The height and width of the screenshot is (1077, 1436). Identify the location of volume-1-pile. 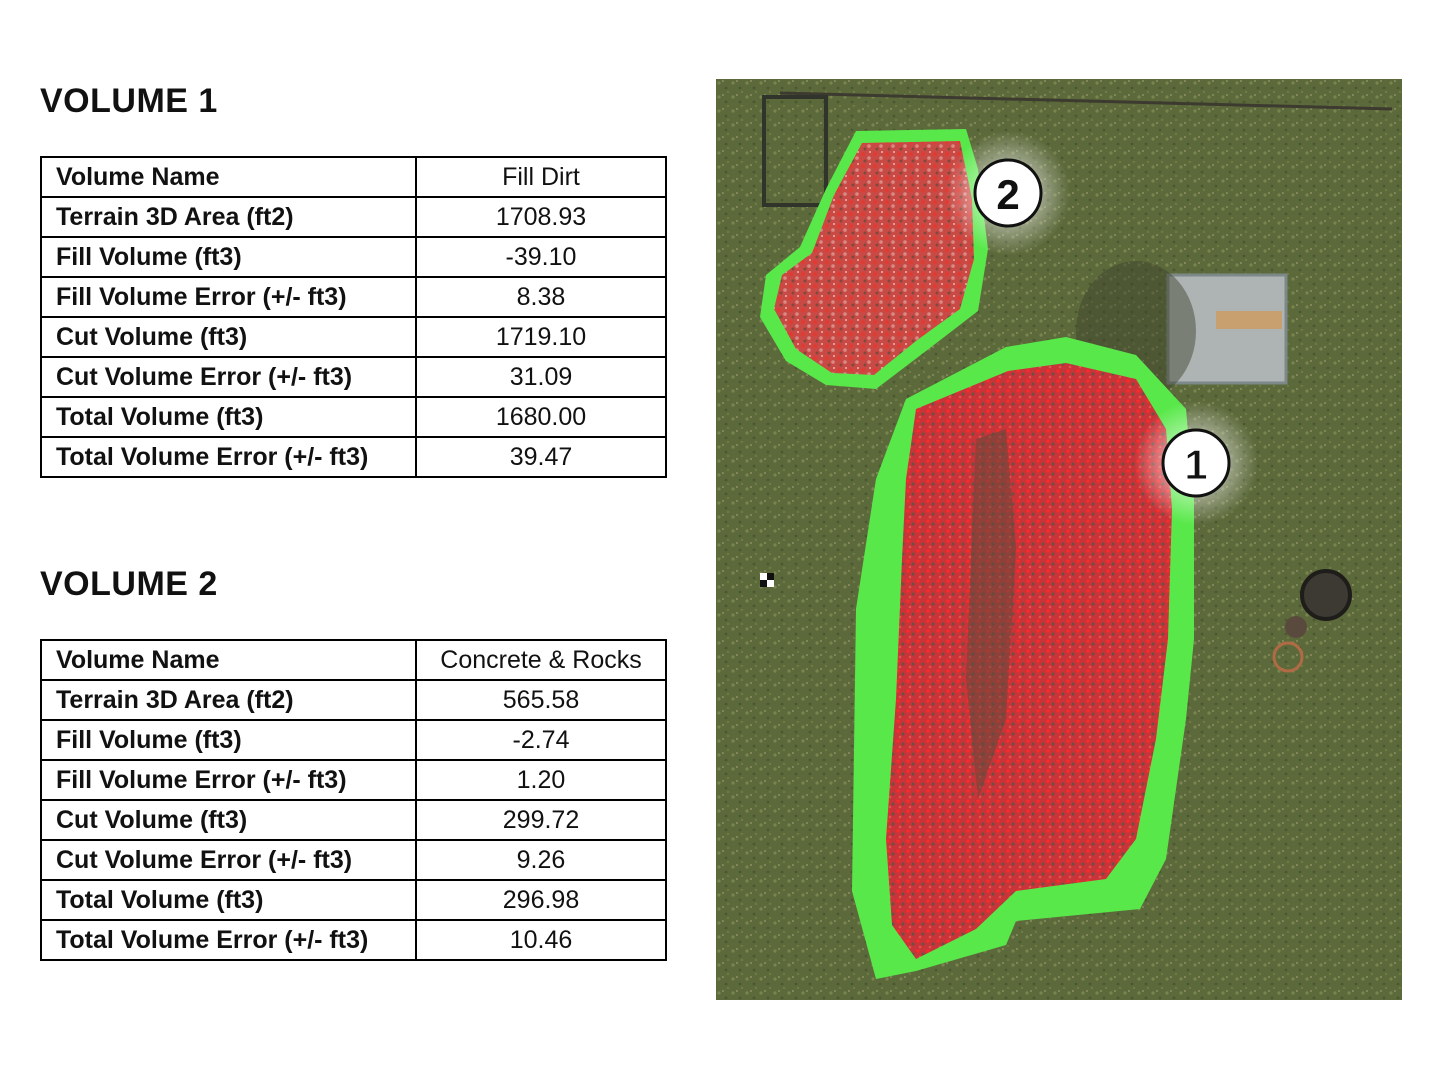
(1029, 661).